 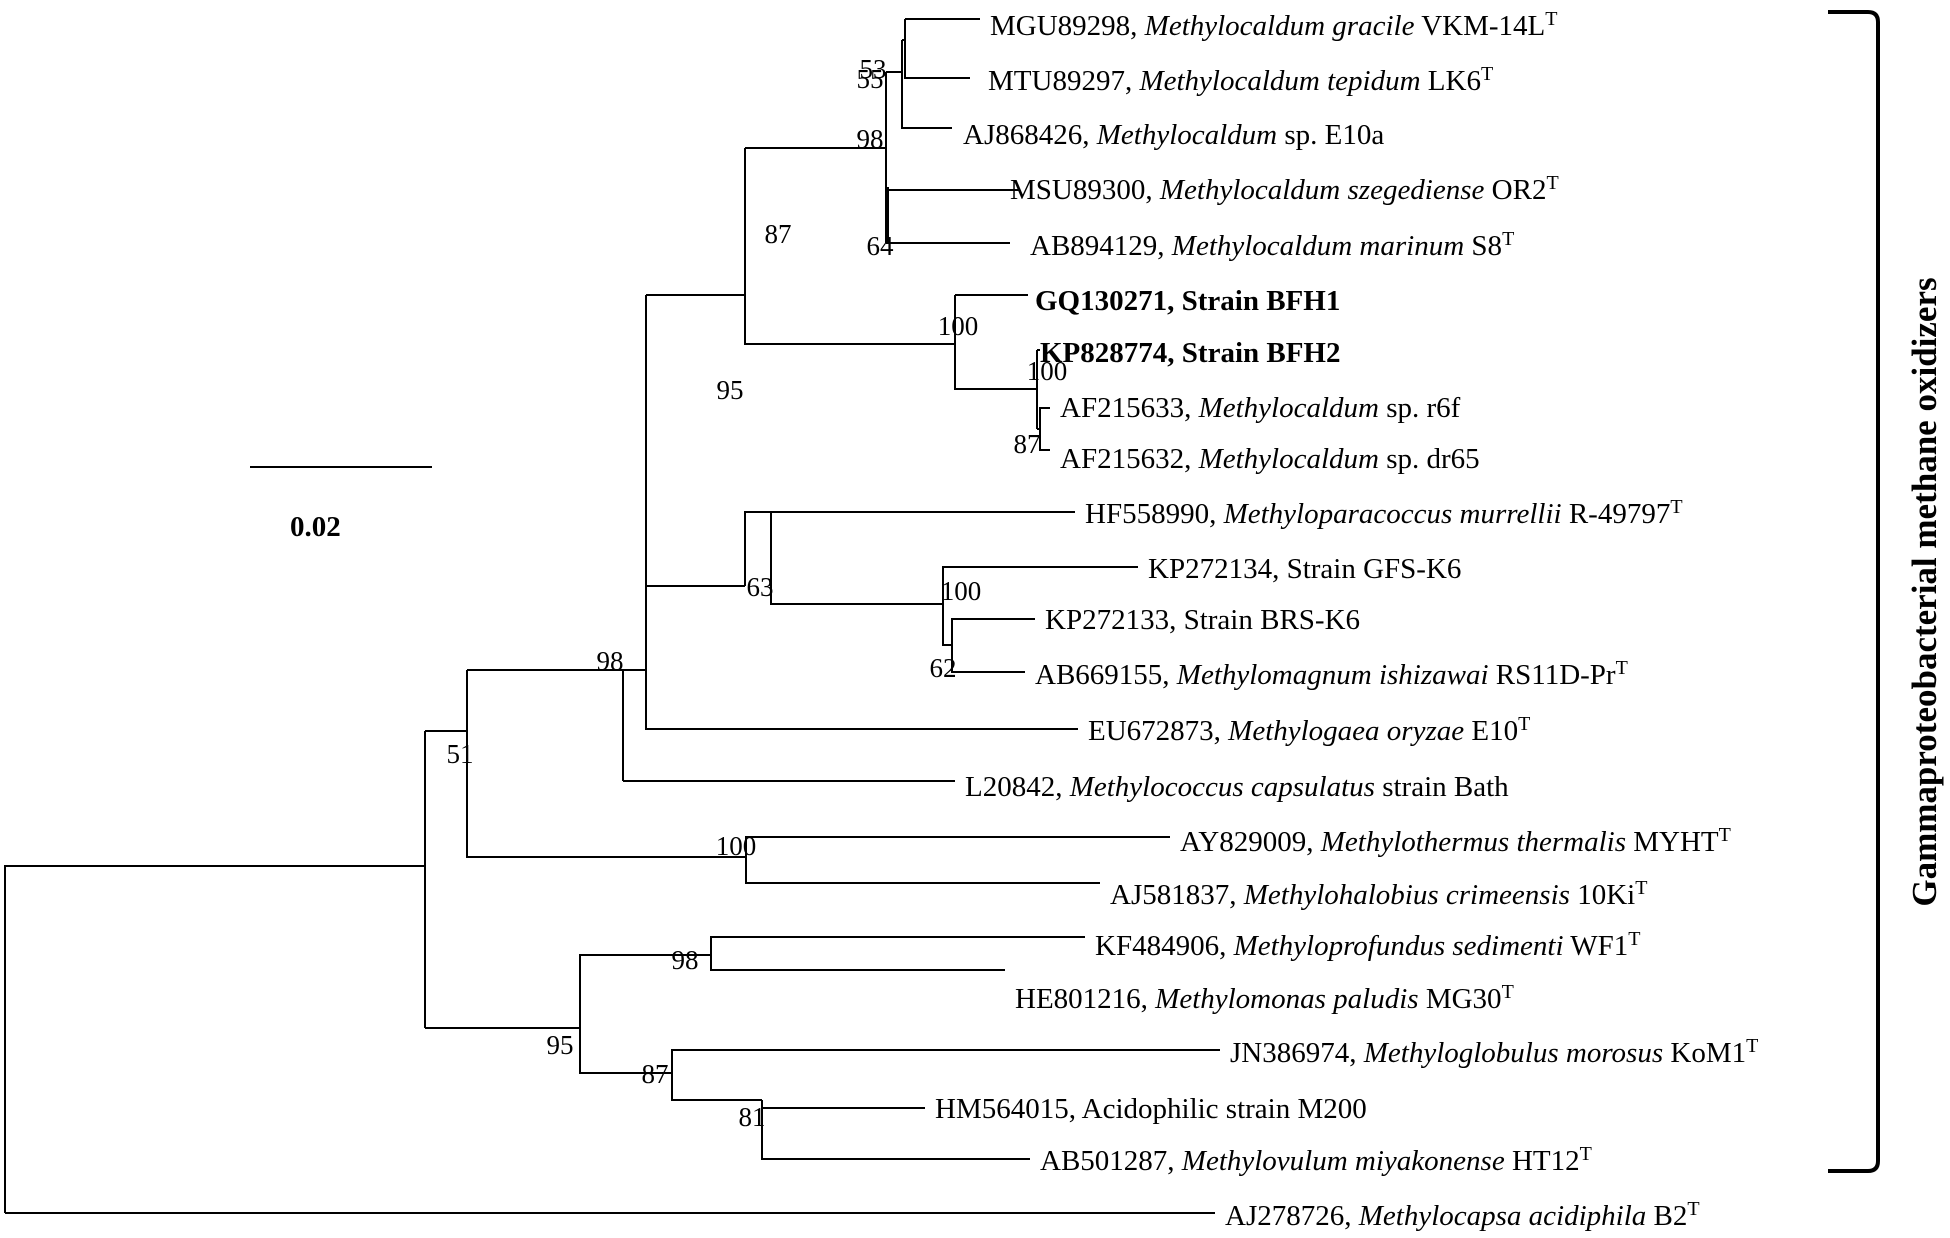 What do you see at coordinates (897, 953) in the screenshot?
I see `branch-n98-profundus` at bounding box center [897, 953].